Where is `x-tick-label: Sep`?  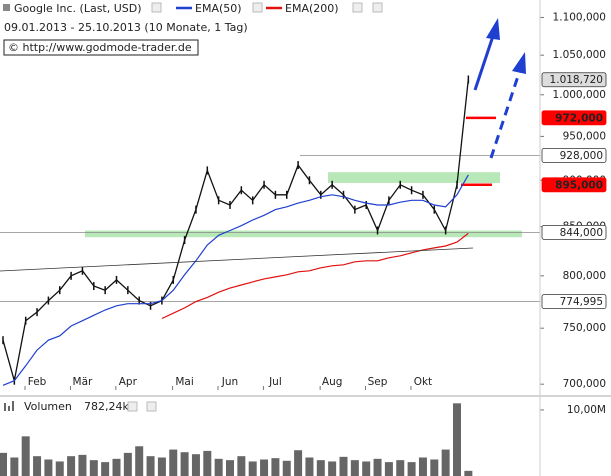
x-tick-label: Sep is located at coordinates (378, 382).